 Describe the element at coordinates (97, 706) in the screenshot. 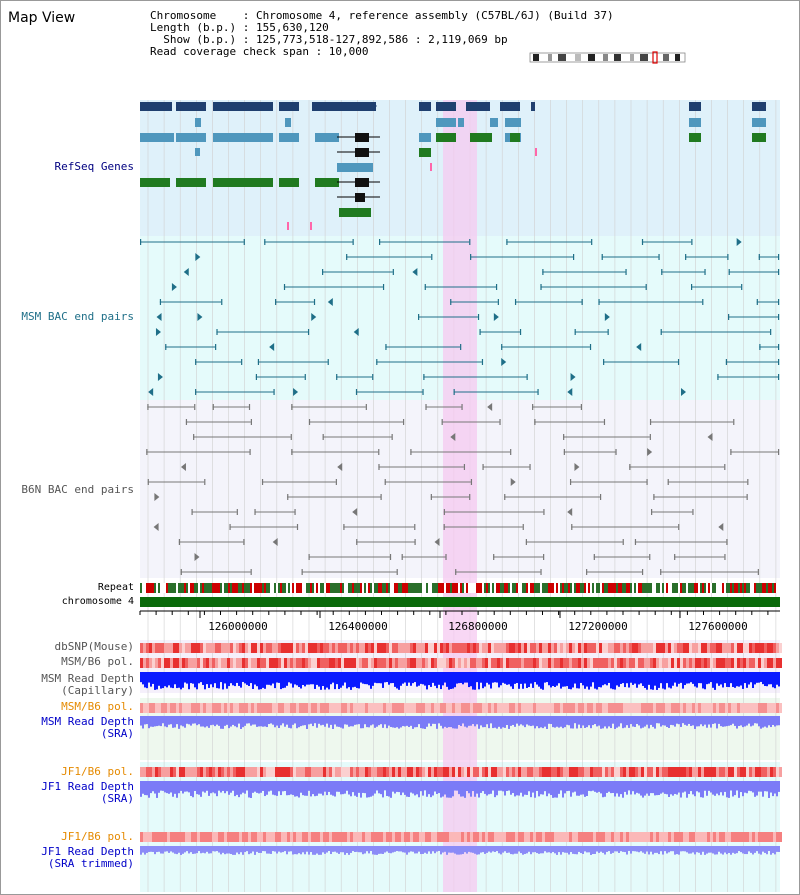

I see `track-label-msm-pol-2: MSM/B6 pol.` at that location.